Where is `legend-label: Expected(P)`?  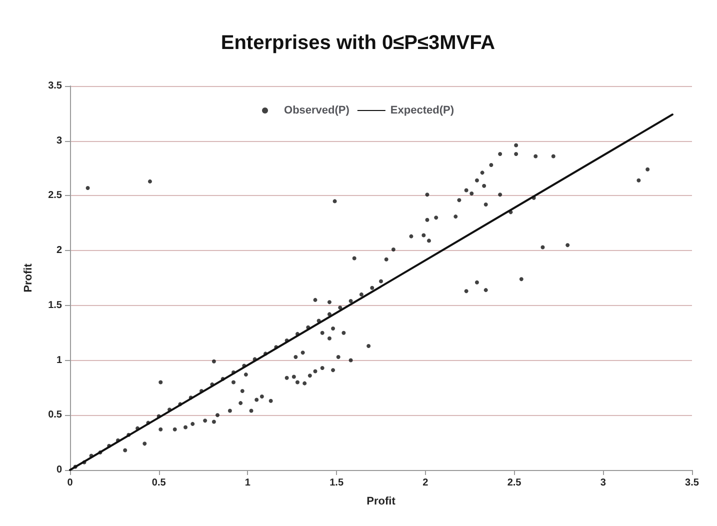 legend-label: Expected(P) is located at coordinates (422, 110).